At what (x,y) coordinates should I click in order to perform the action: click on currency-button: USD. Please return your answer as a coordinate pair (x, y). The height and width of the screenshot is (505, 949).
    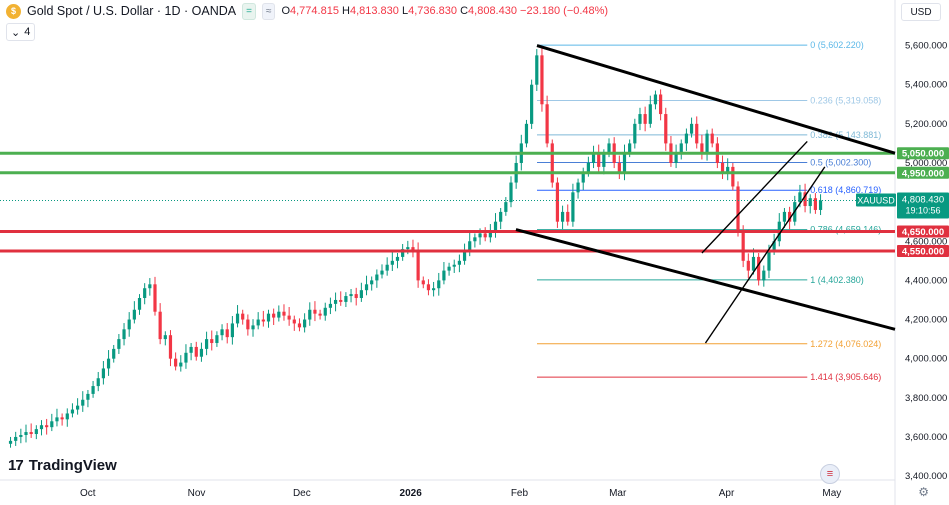
    Looking at the image, I should click on (921, 12).